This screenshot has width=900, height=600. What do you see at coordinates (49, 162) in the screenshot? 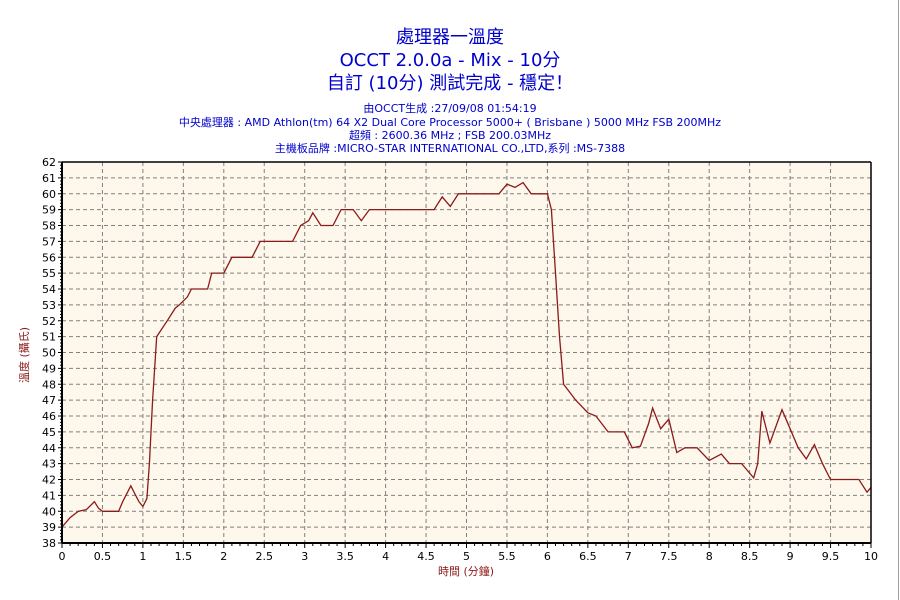
I see `y-tick-label: 62` at bounding box center [49, 162].